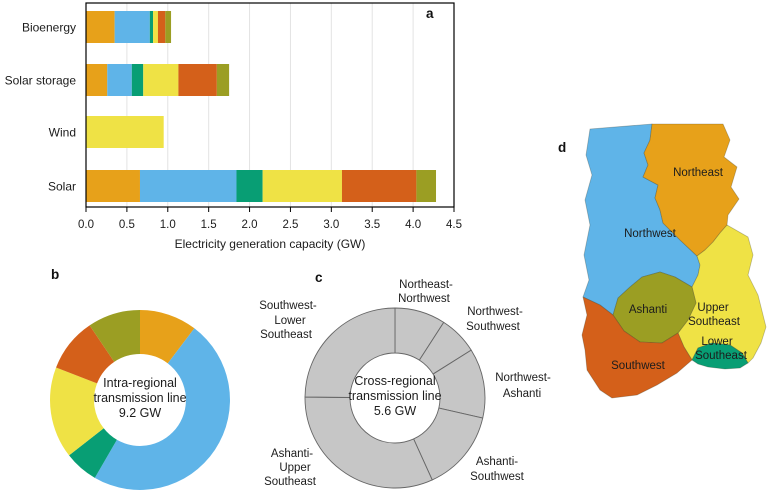 The height and width of the screenshot is (490, 770). I want to click on donut-segment-ashanti-upper-southeast, so click(368, 442).